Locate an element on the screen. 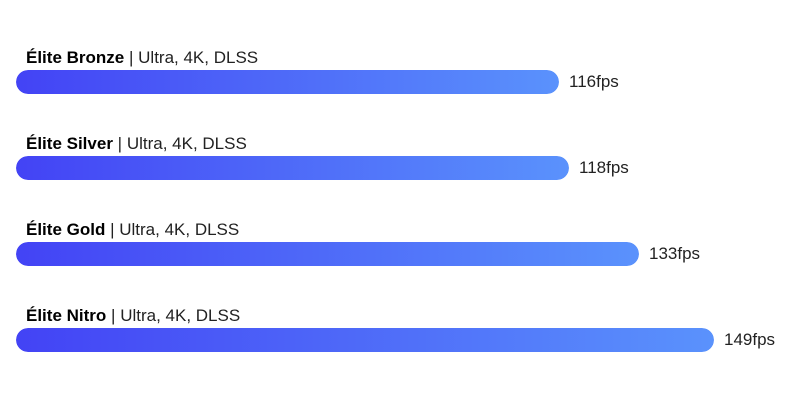 The image size is (800, 400). category-name: Élite Nitro is located at coordinates (66, 315).